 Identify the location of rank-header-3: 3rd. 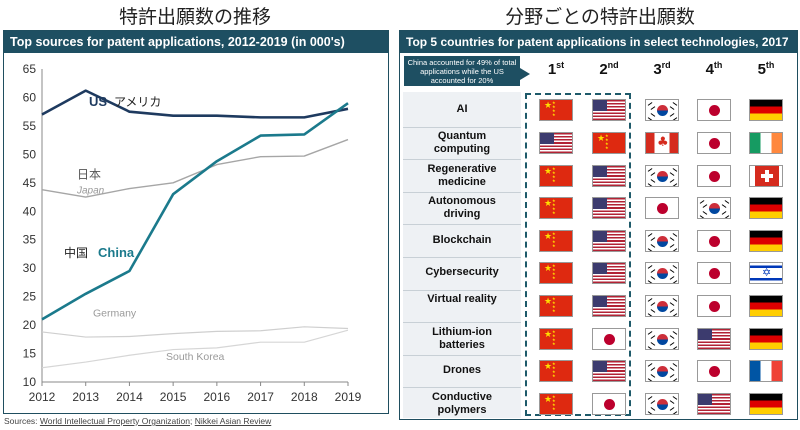
(662, 69).